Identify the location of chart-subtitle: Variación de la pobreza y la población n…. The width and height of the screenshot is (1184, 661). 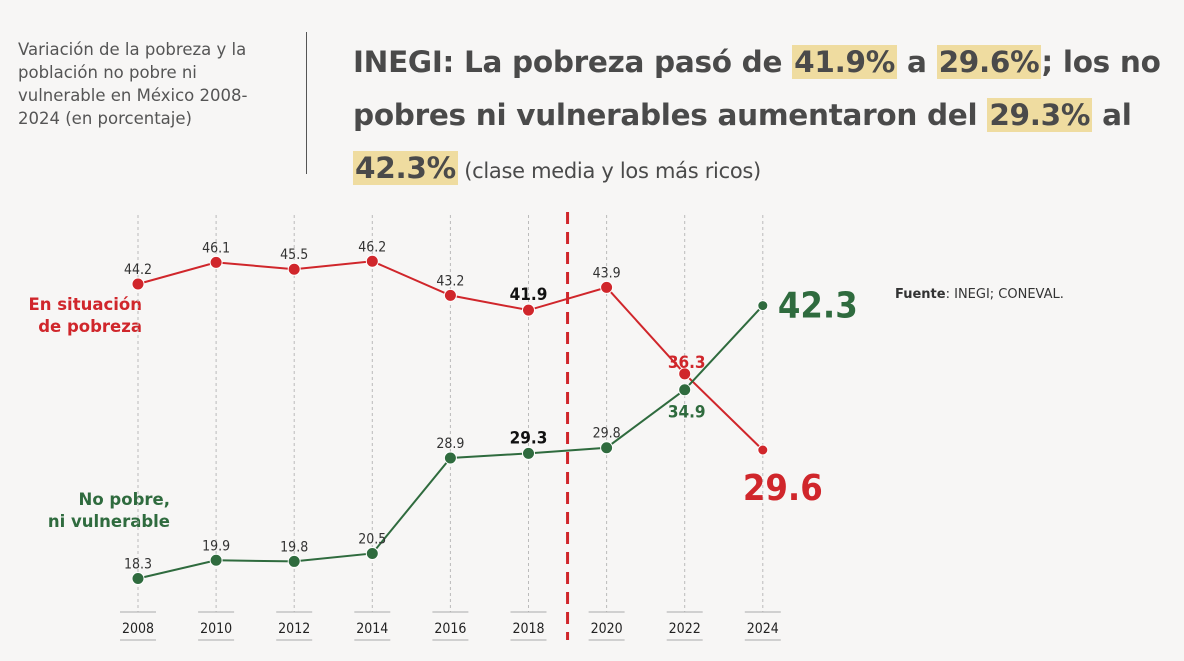
(133, 84).